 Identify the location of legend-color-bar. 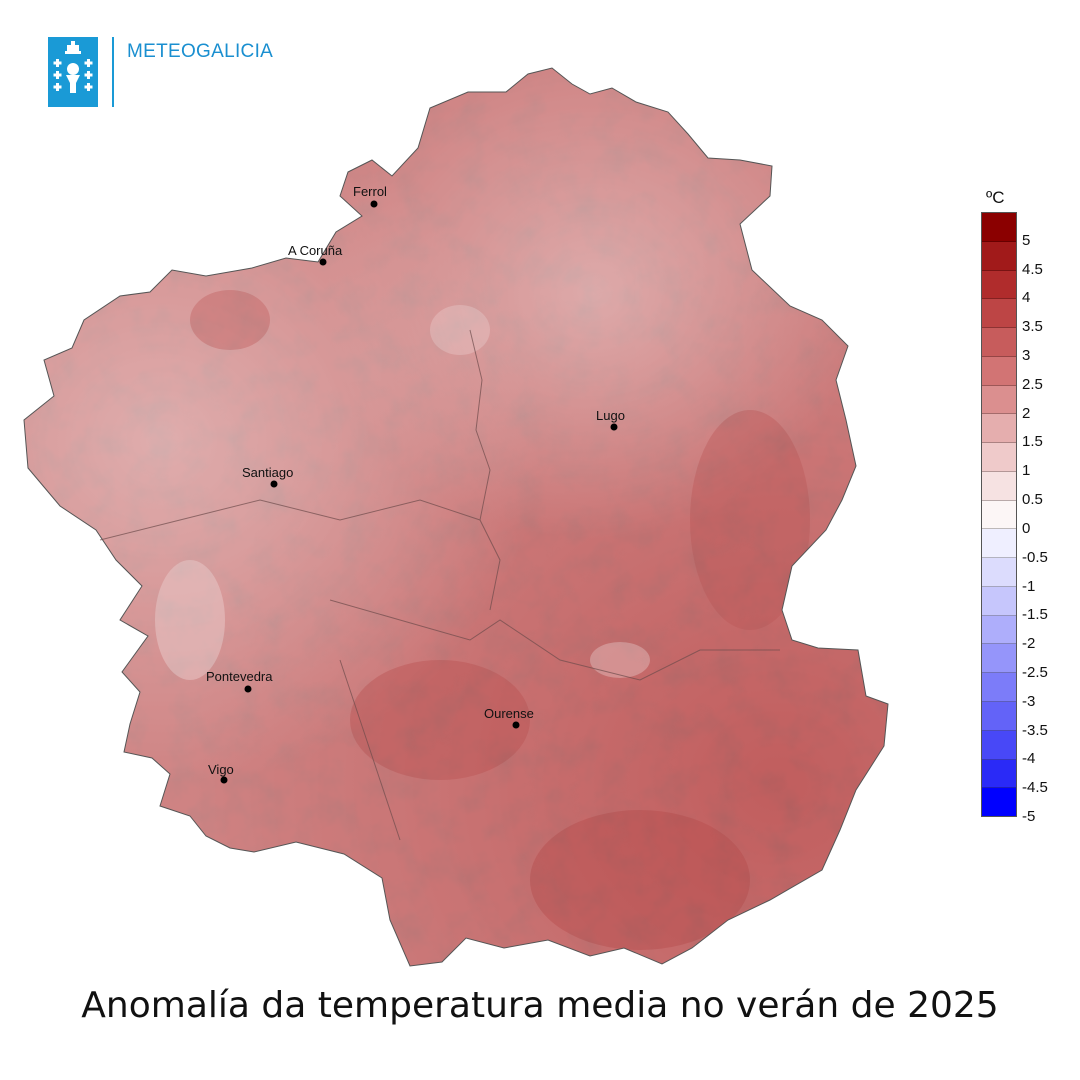
(999, 514).